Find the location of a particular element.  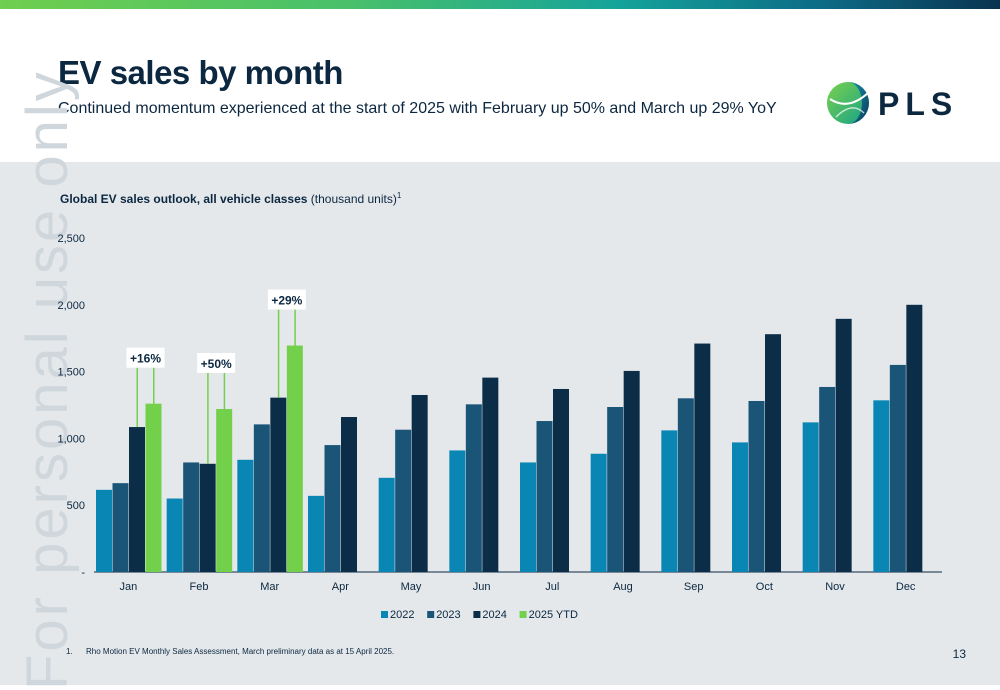

bar-sep-2024 is located at coordinates (702, 457).